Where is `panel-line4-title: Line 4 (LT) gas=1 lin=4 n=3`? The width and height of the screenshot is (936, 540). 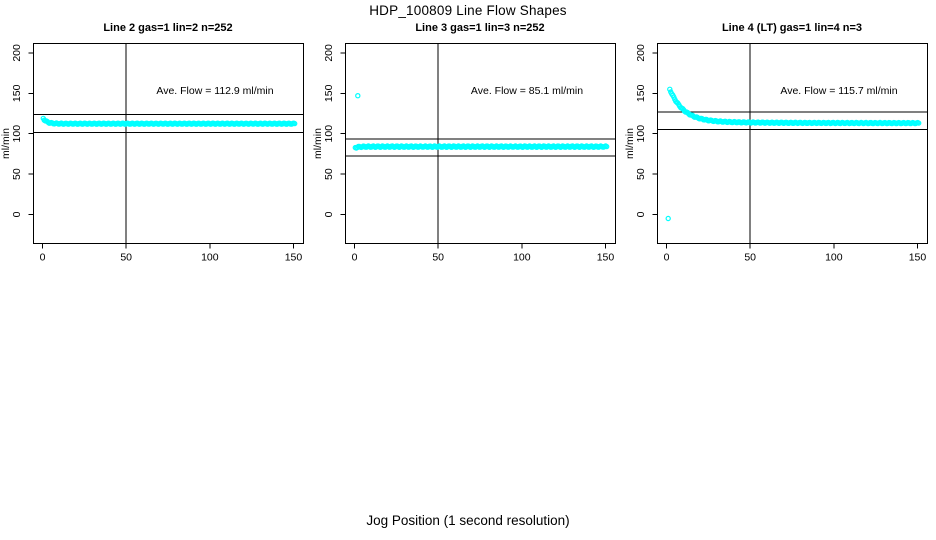 panel-line4-title: Line 4 (LT) gas=1 lin=4 n=3 is located at coordinates (792, 28).